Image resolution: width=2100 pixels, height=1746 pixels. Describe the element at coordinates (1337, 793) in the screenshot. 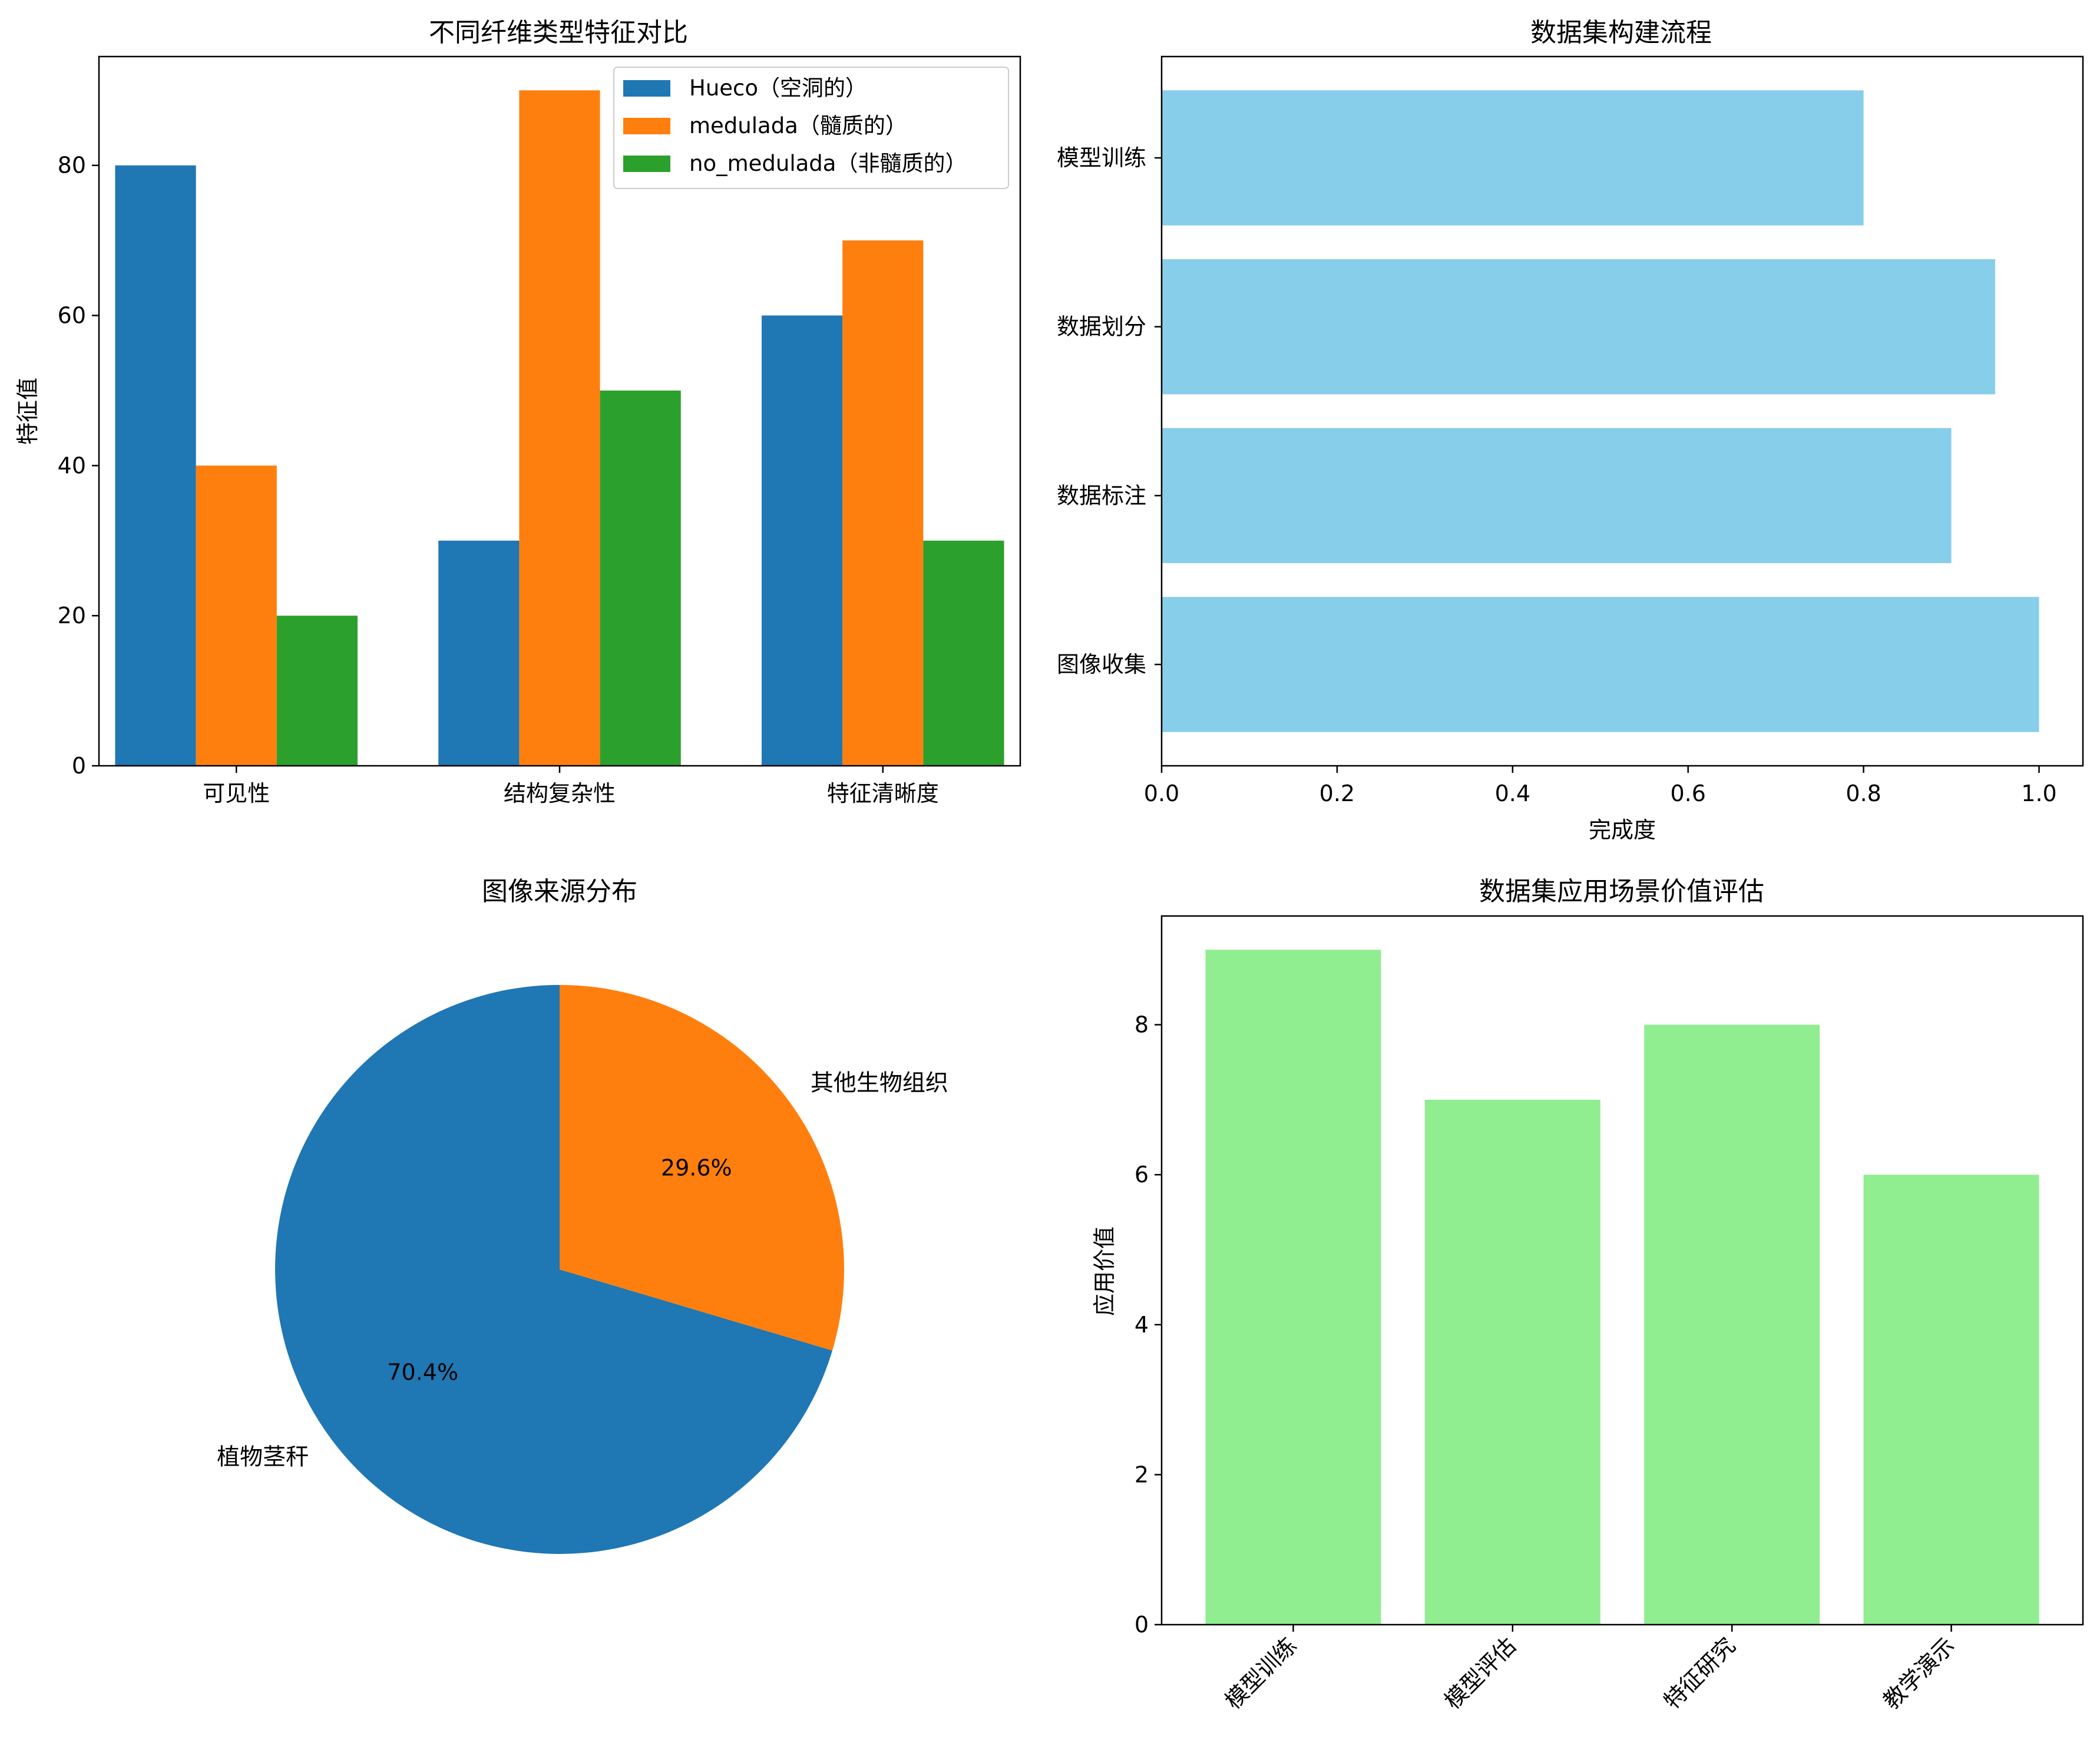

I see `chart2-xtick-label: 0.2` at that location.